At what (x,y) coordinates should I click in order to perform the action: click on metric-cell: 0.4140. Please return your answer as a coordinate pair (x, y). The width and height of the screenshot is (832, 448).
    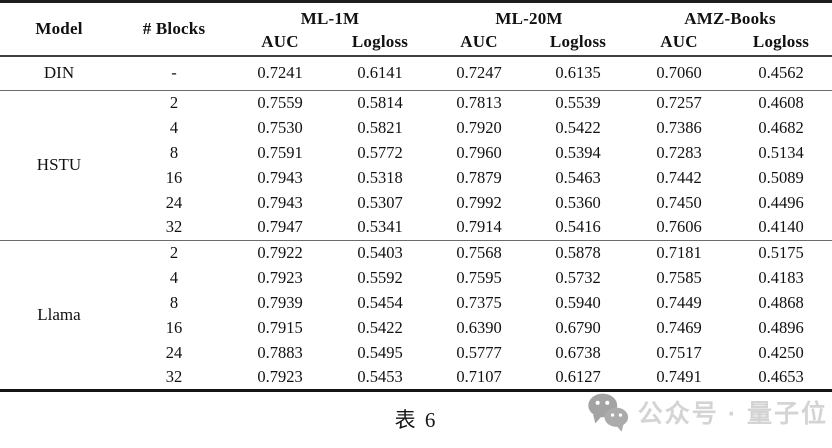
    Looking at the image, I should click on (781, 227).